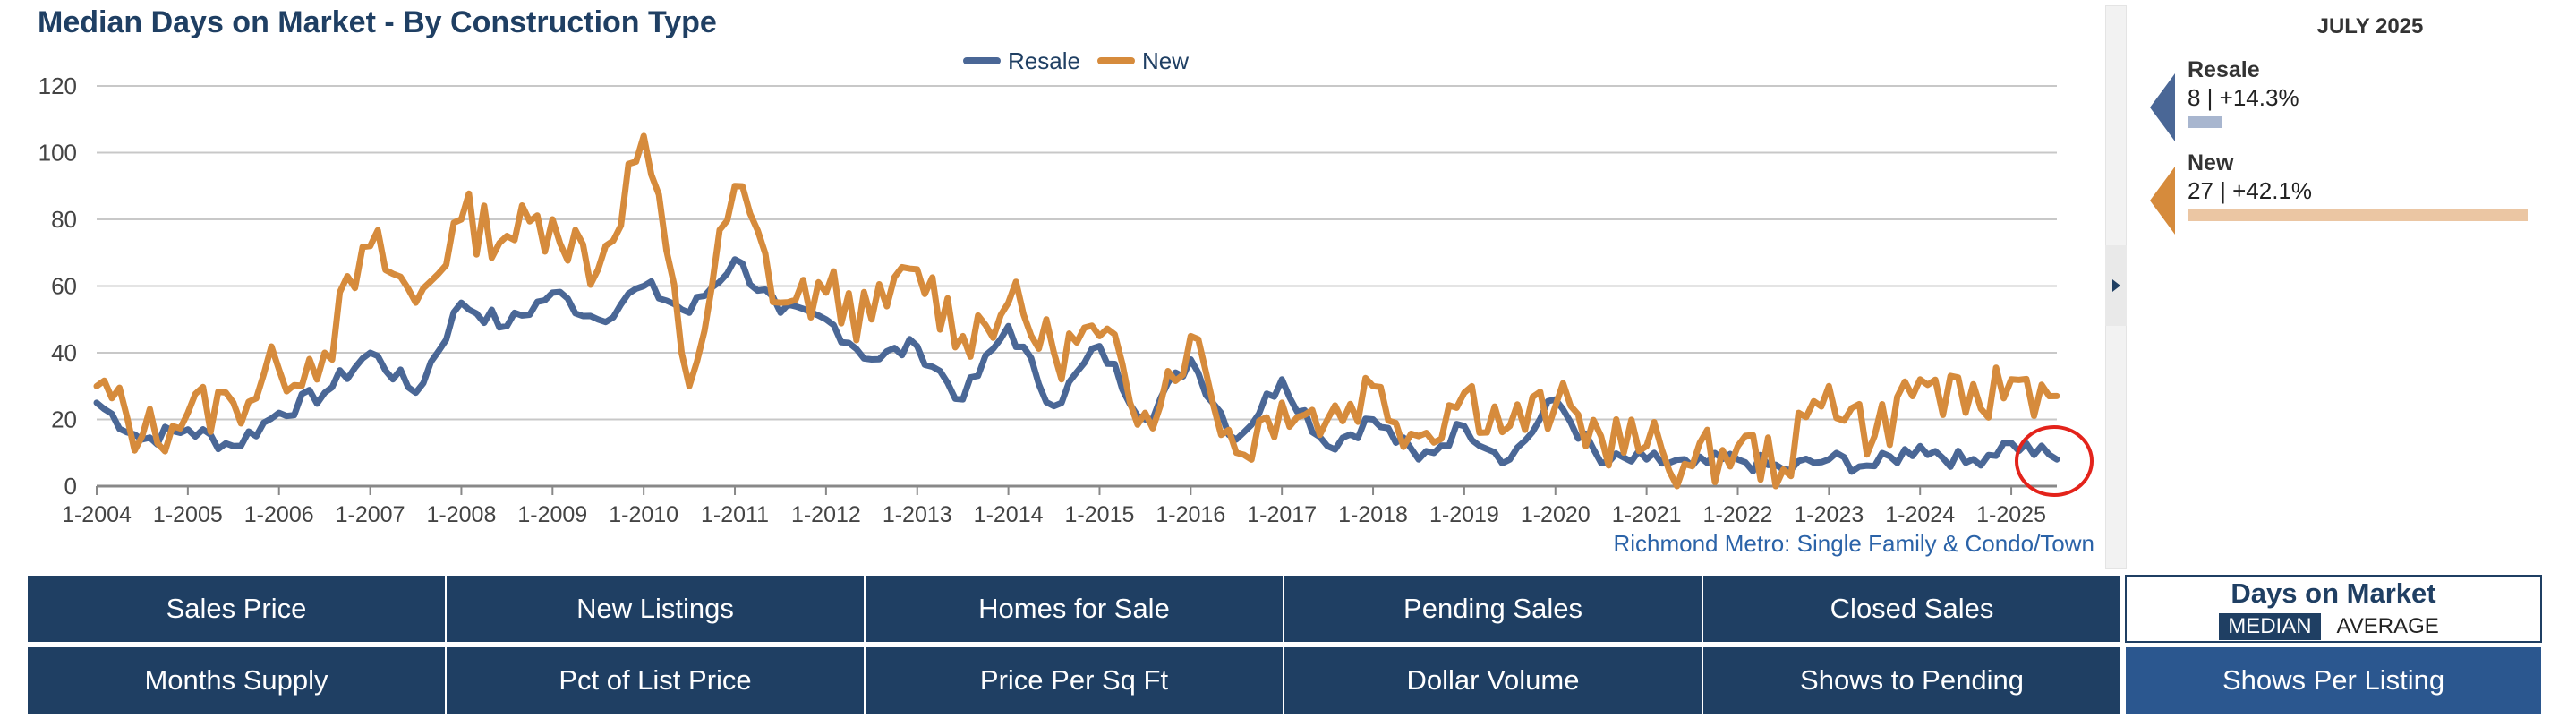 The height and width of the screenshot is (718, 2576). Describe the element at coordinates (1464, 514) in the screenshot. I see `x-tick-label: 1-2019` at that location.